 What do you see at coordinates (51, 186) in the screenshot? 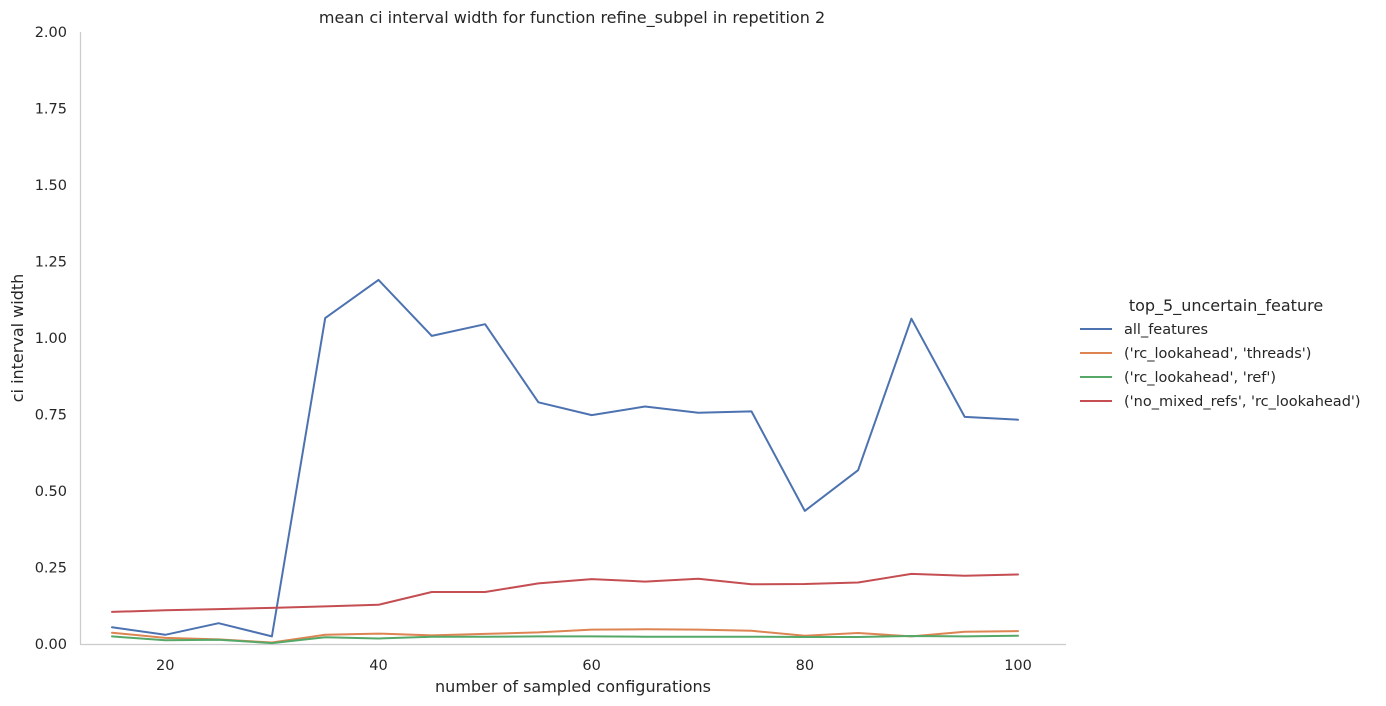
I see `y-tick-label: 1.50` at bounding box center [51, 186].